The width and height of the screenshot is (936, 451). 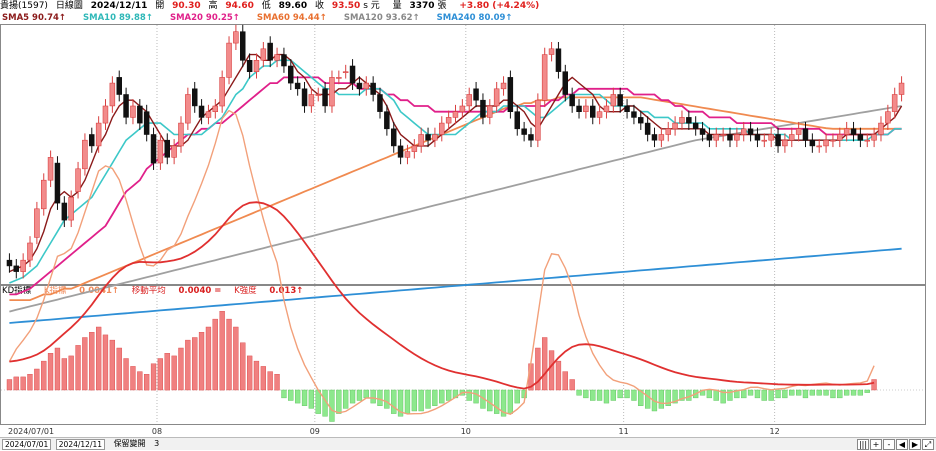 I want to click on change-value: +3.80 (+4.24%), so click(x=499, y=6).